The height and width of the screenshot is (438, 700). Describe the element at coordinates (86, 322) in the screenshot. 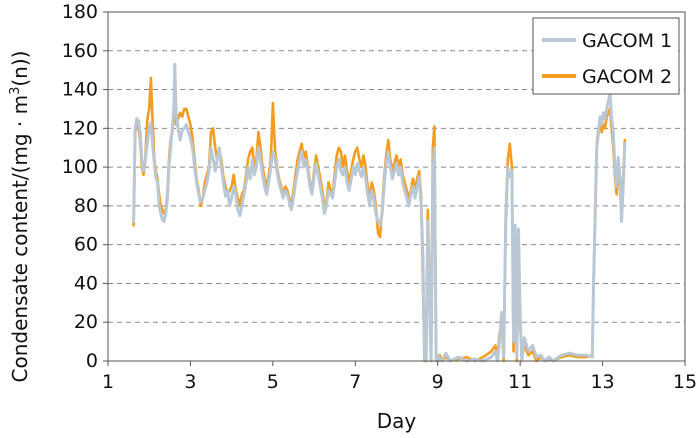

I see `y-tick-label: 20` at that location.